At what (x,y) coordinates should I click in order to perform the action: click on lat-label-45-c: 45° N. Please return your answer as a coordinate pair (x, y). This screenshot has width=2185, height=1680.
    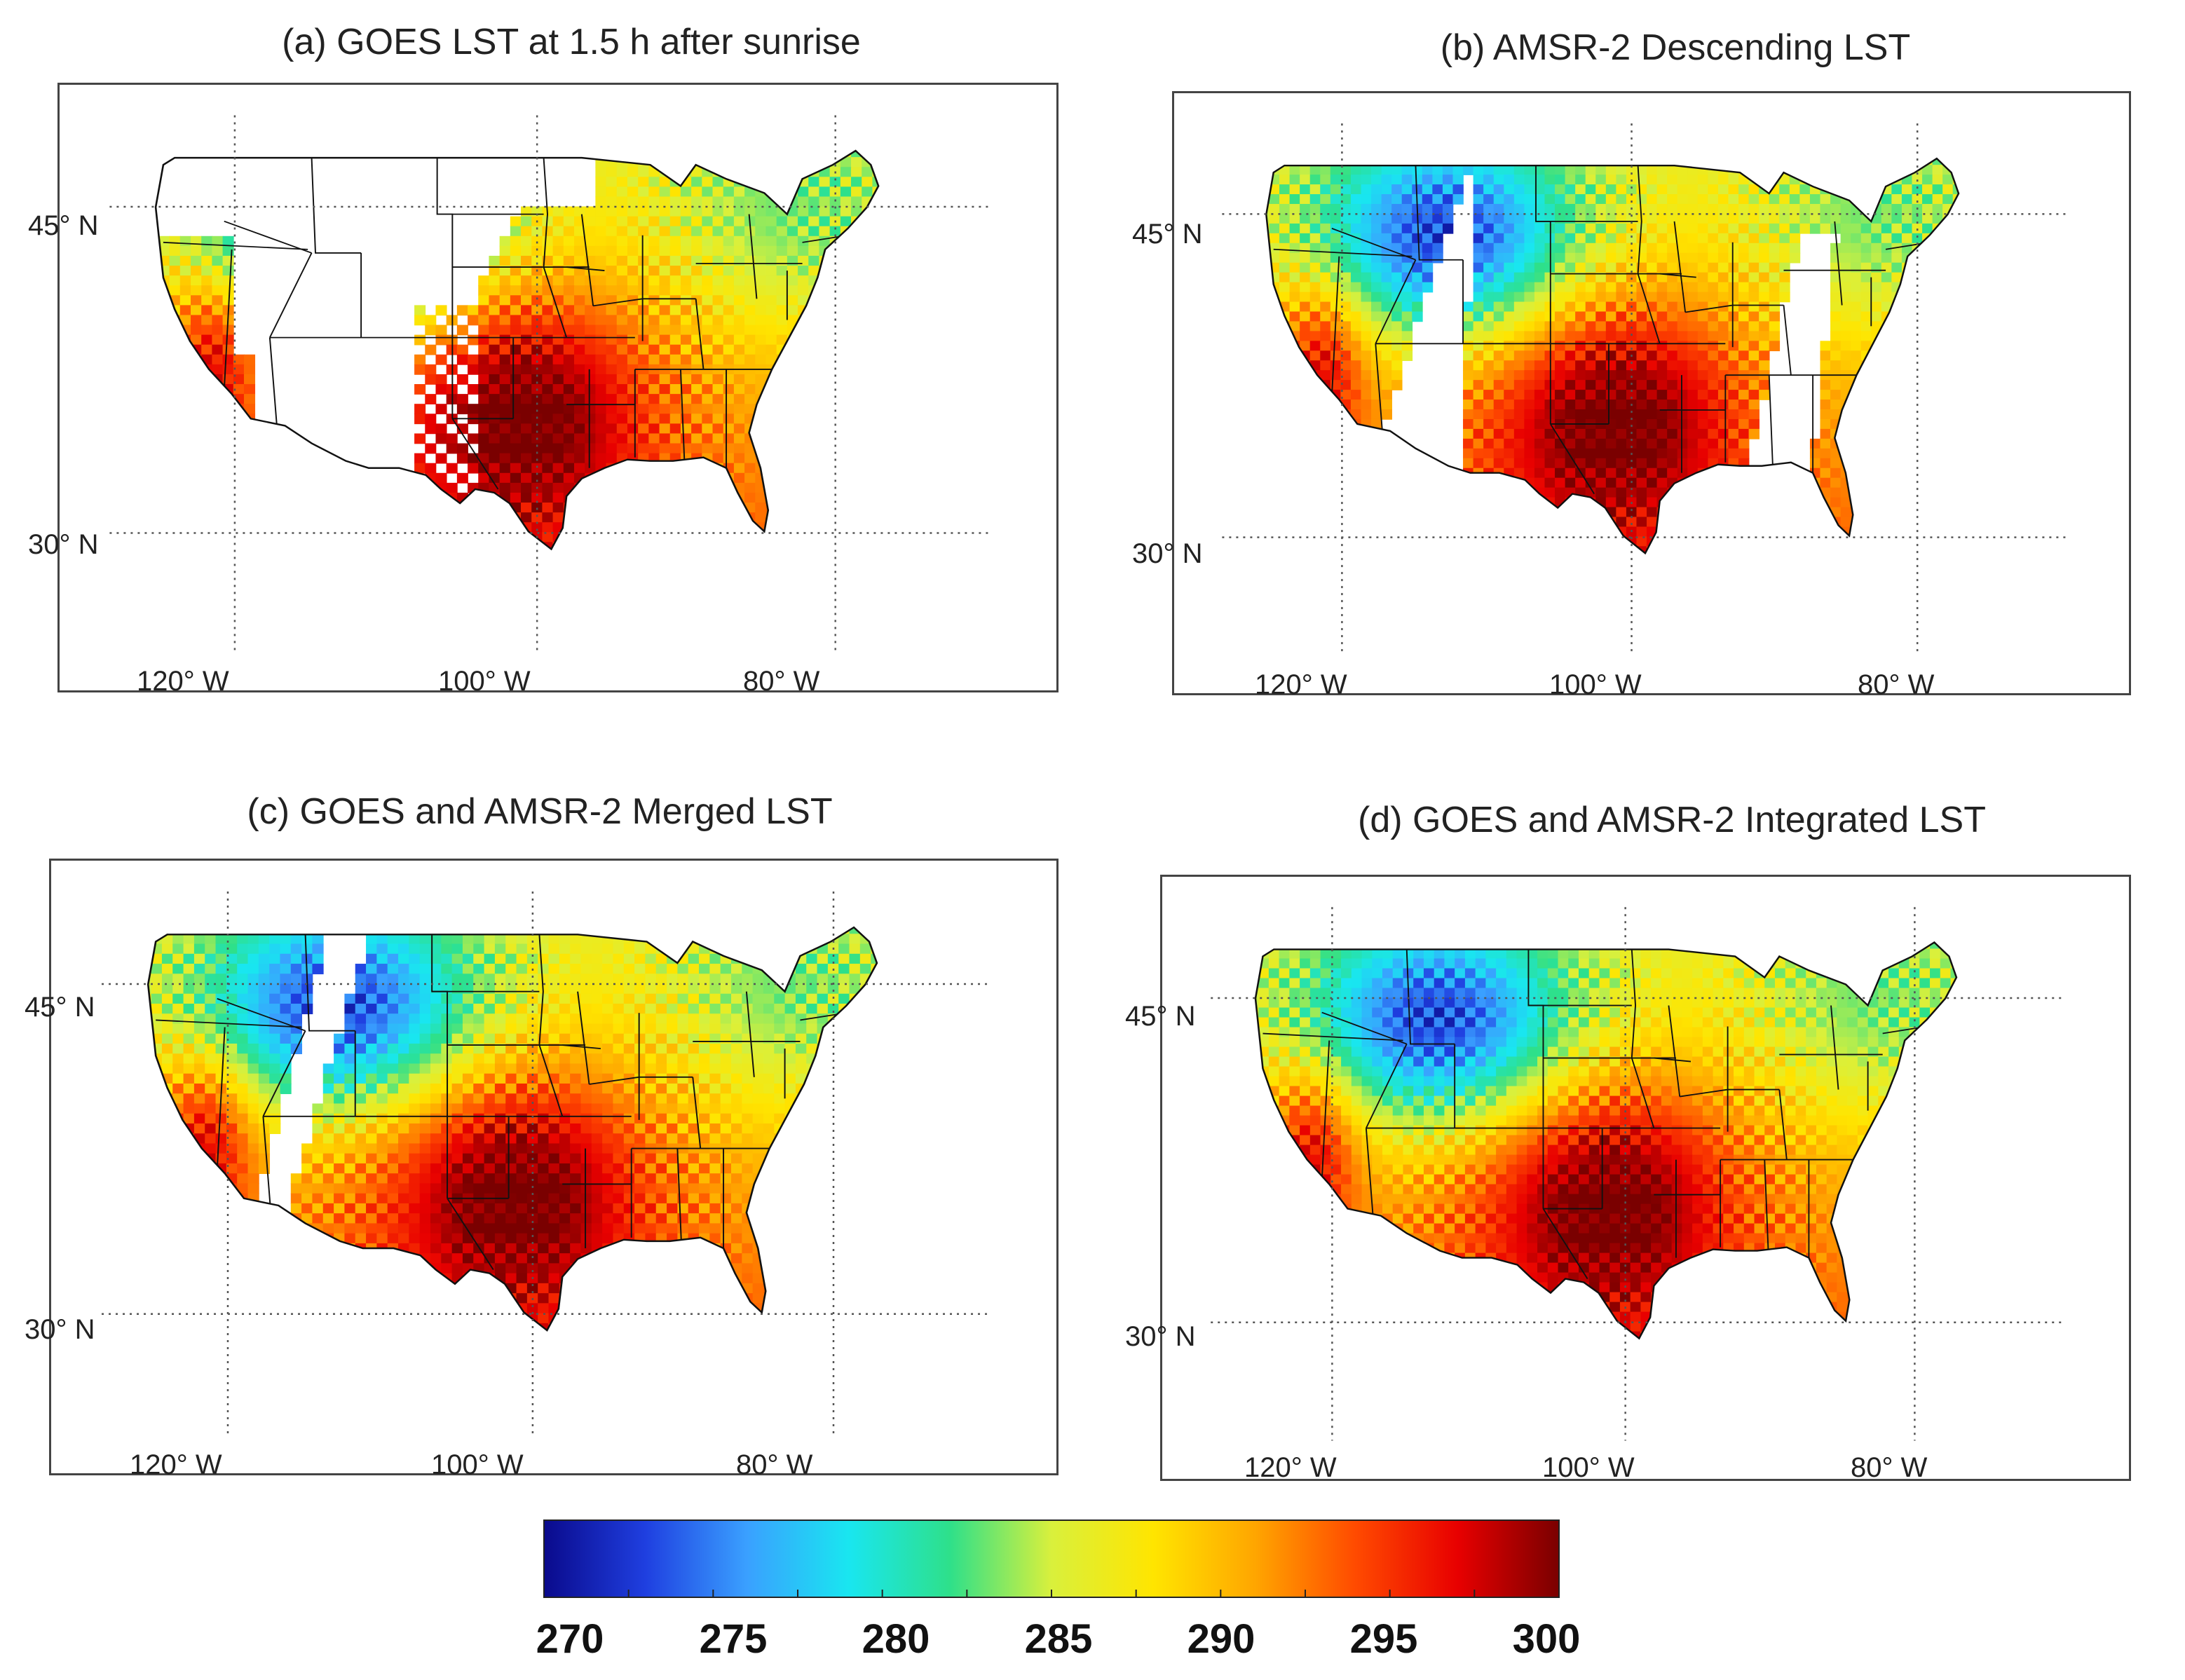
    Looking at the image, I should click on (60, 1007).